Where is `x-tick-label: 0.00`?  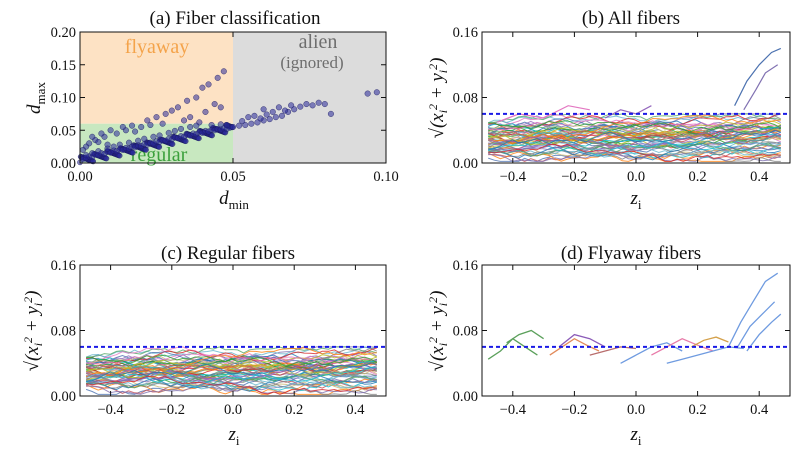
x-tick-label: 0.00 is located at coordinates (79, 177).